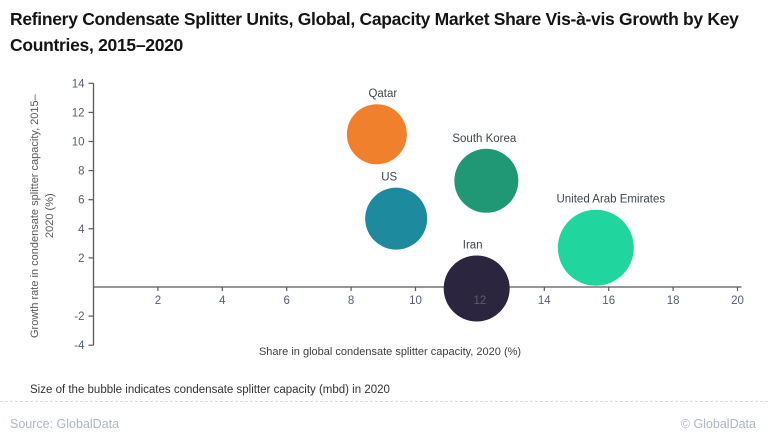 This screenshot has height=445, width=768. I want to click on bubble-label-south-korea: South Korea, so click(484, 139).